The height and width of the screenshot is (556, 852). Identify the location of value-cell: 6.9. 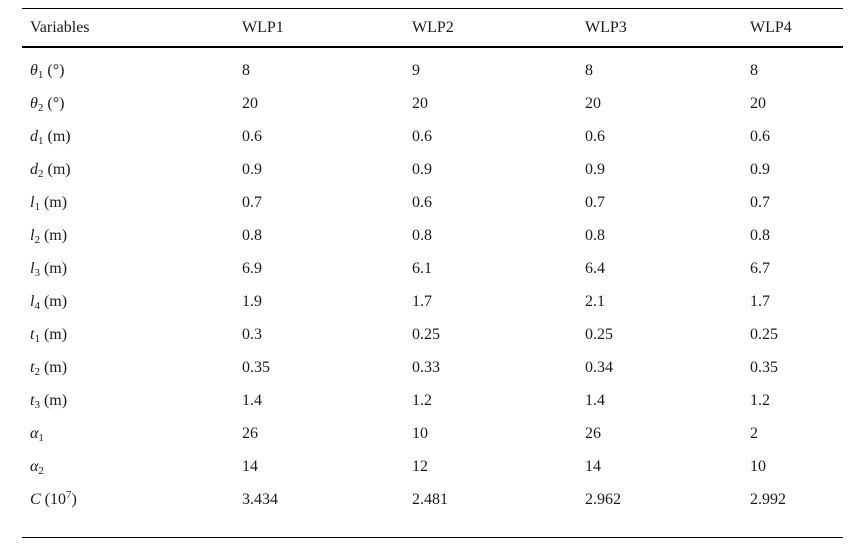
(252, 268).